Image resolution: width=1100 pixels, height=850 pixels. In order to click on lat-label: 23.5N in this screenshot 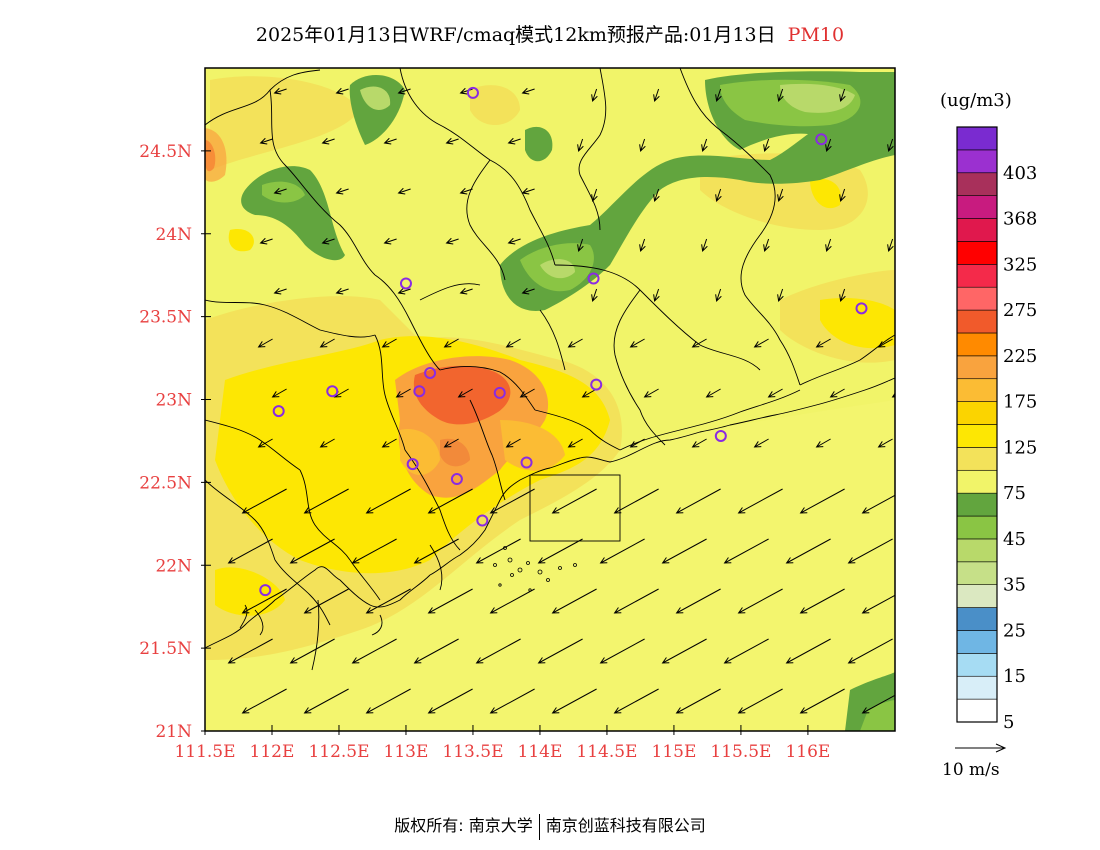, I will do `click(165, 318)`.